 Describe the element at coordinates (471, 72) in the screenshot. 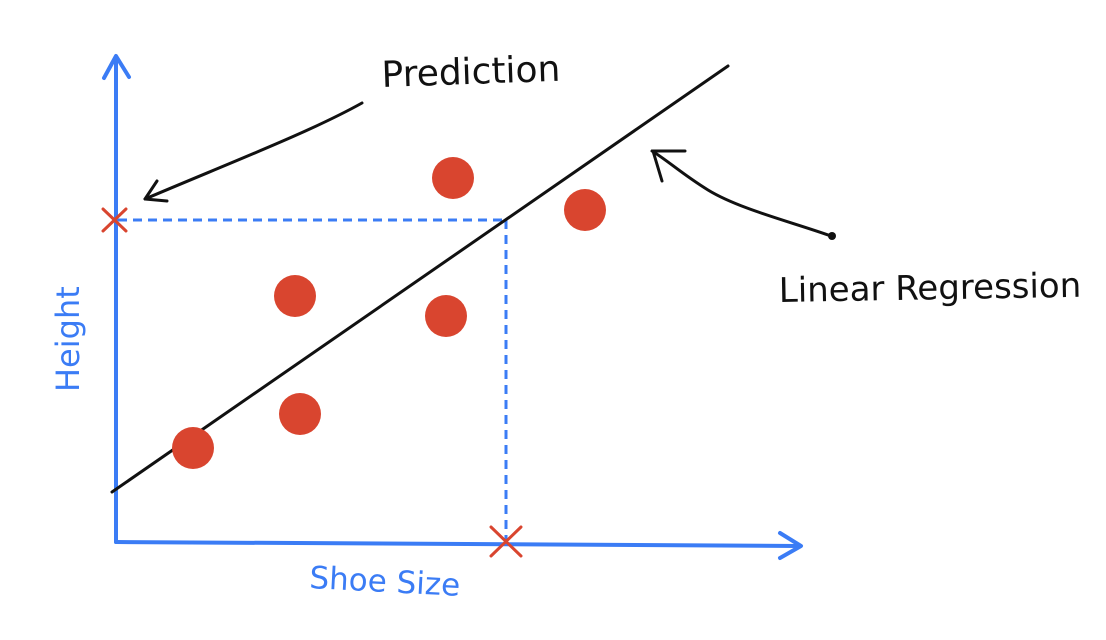

I see `prediction-label: Prediction` at that location.